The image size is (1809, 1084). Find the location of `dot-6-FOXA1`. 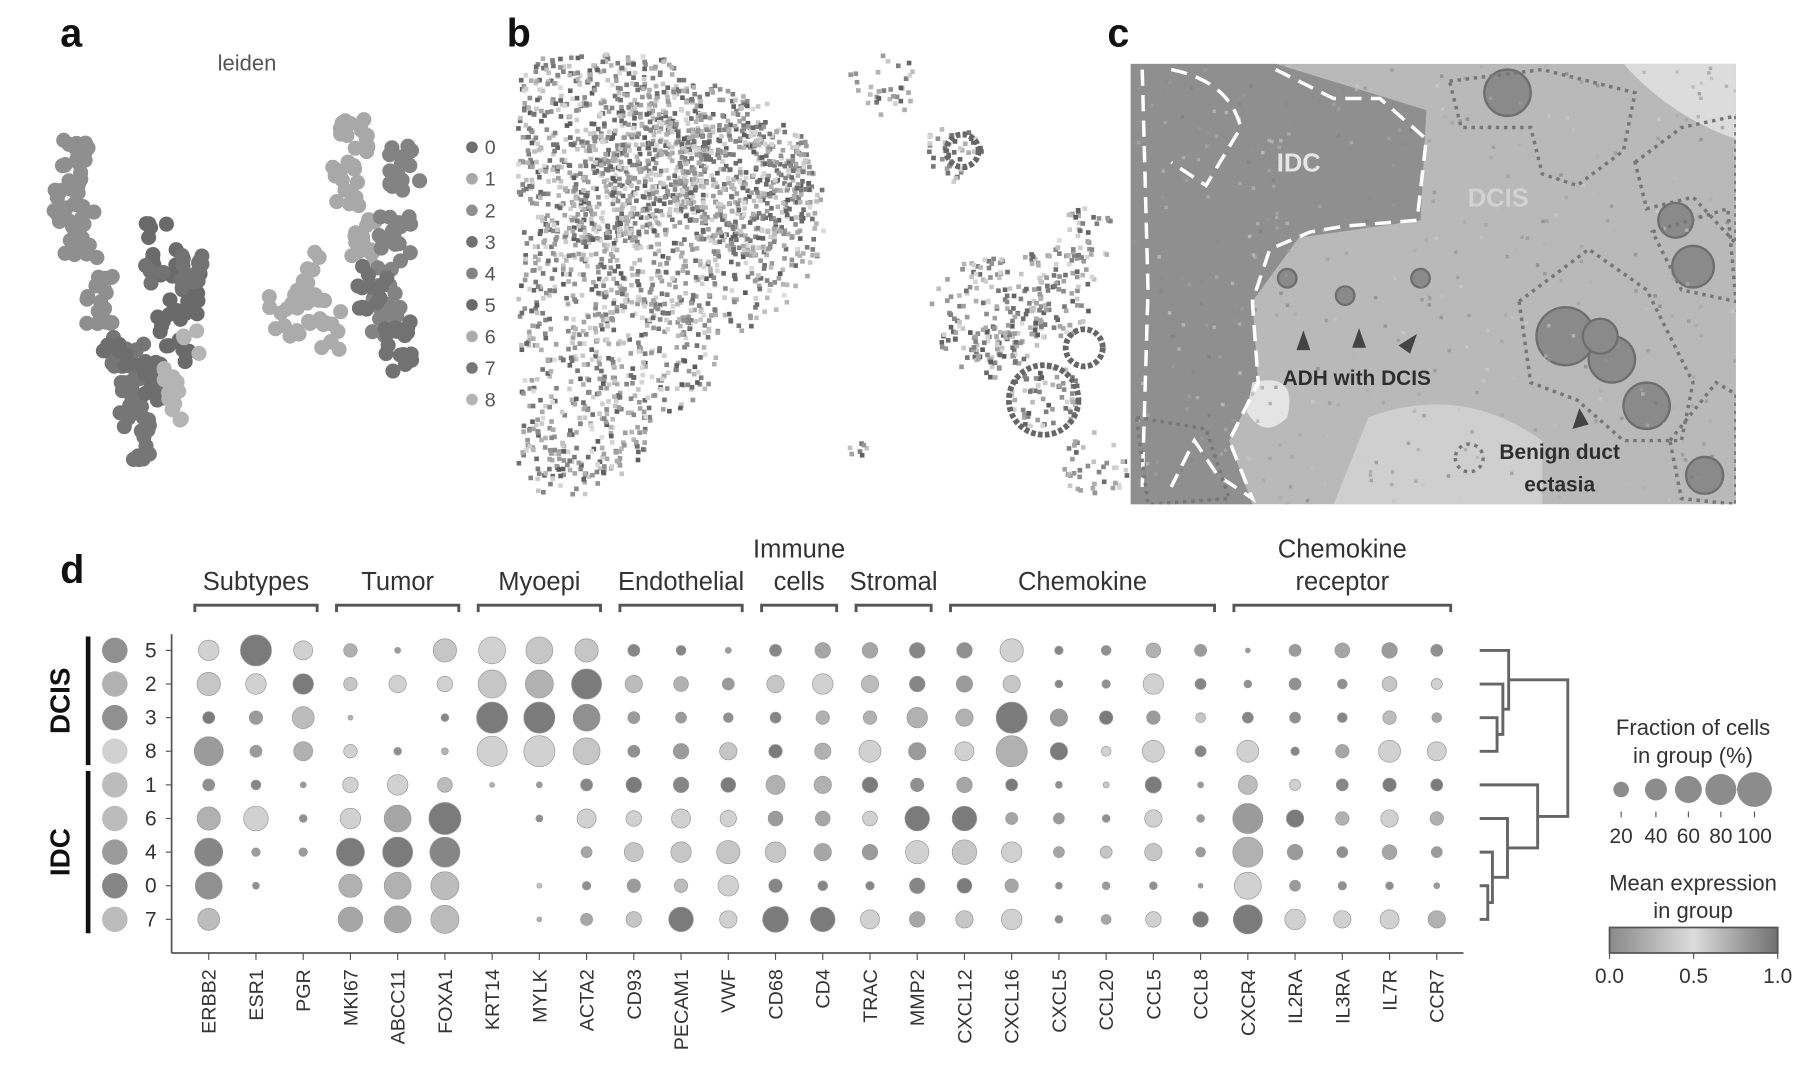

dot-6-FOXA1 is located at coordinates (445, 818).